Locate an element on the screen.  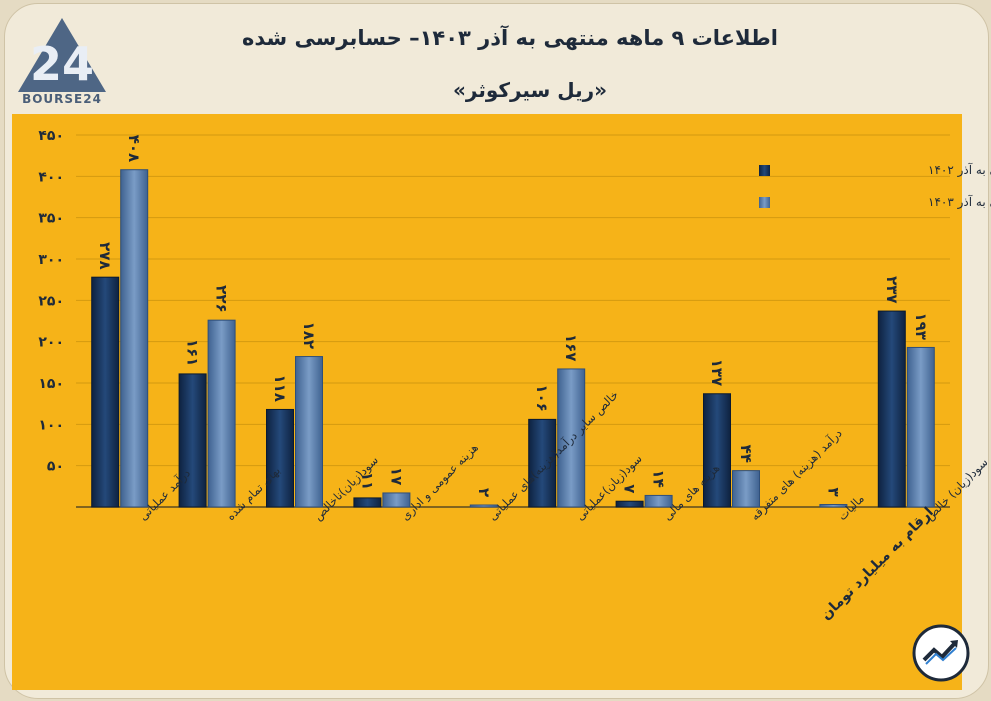
data-label: ۷ is located at coordinates (630, 488).